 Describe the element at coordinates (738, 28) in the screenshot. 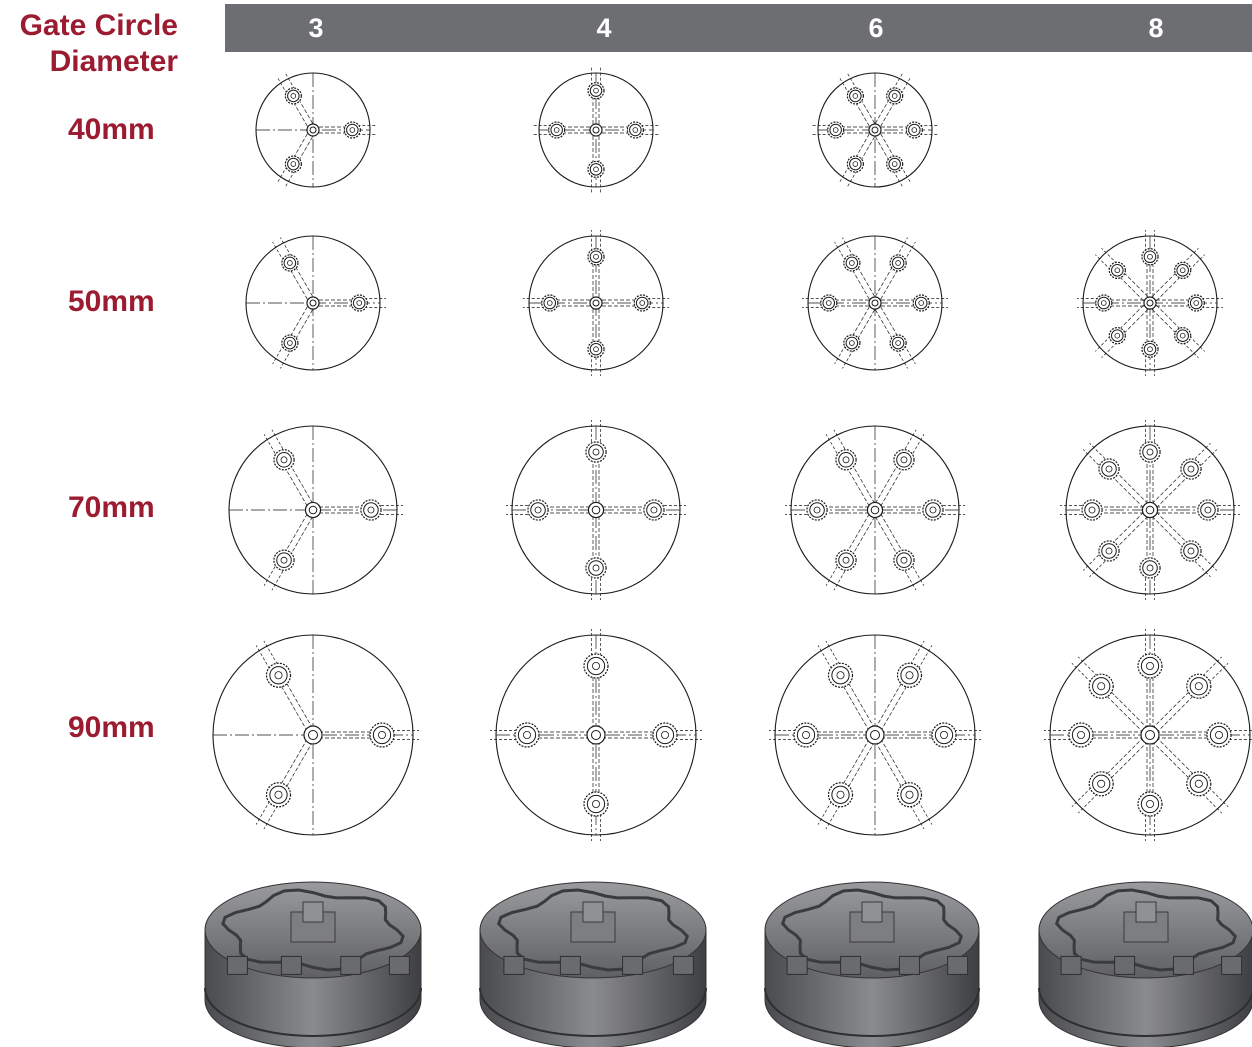

I see `drop-count-header-bar` at that location.